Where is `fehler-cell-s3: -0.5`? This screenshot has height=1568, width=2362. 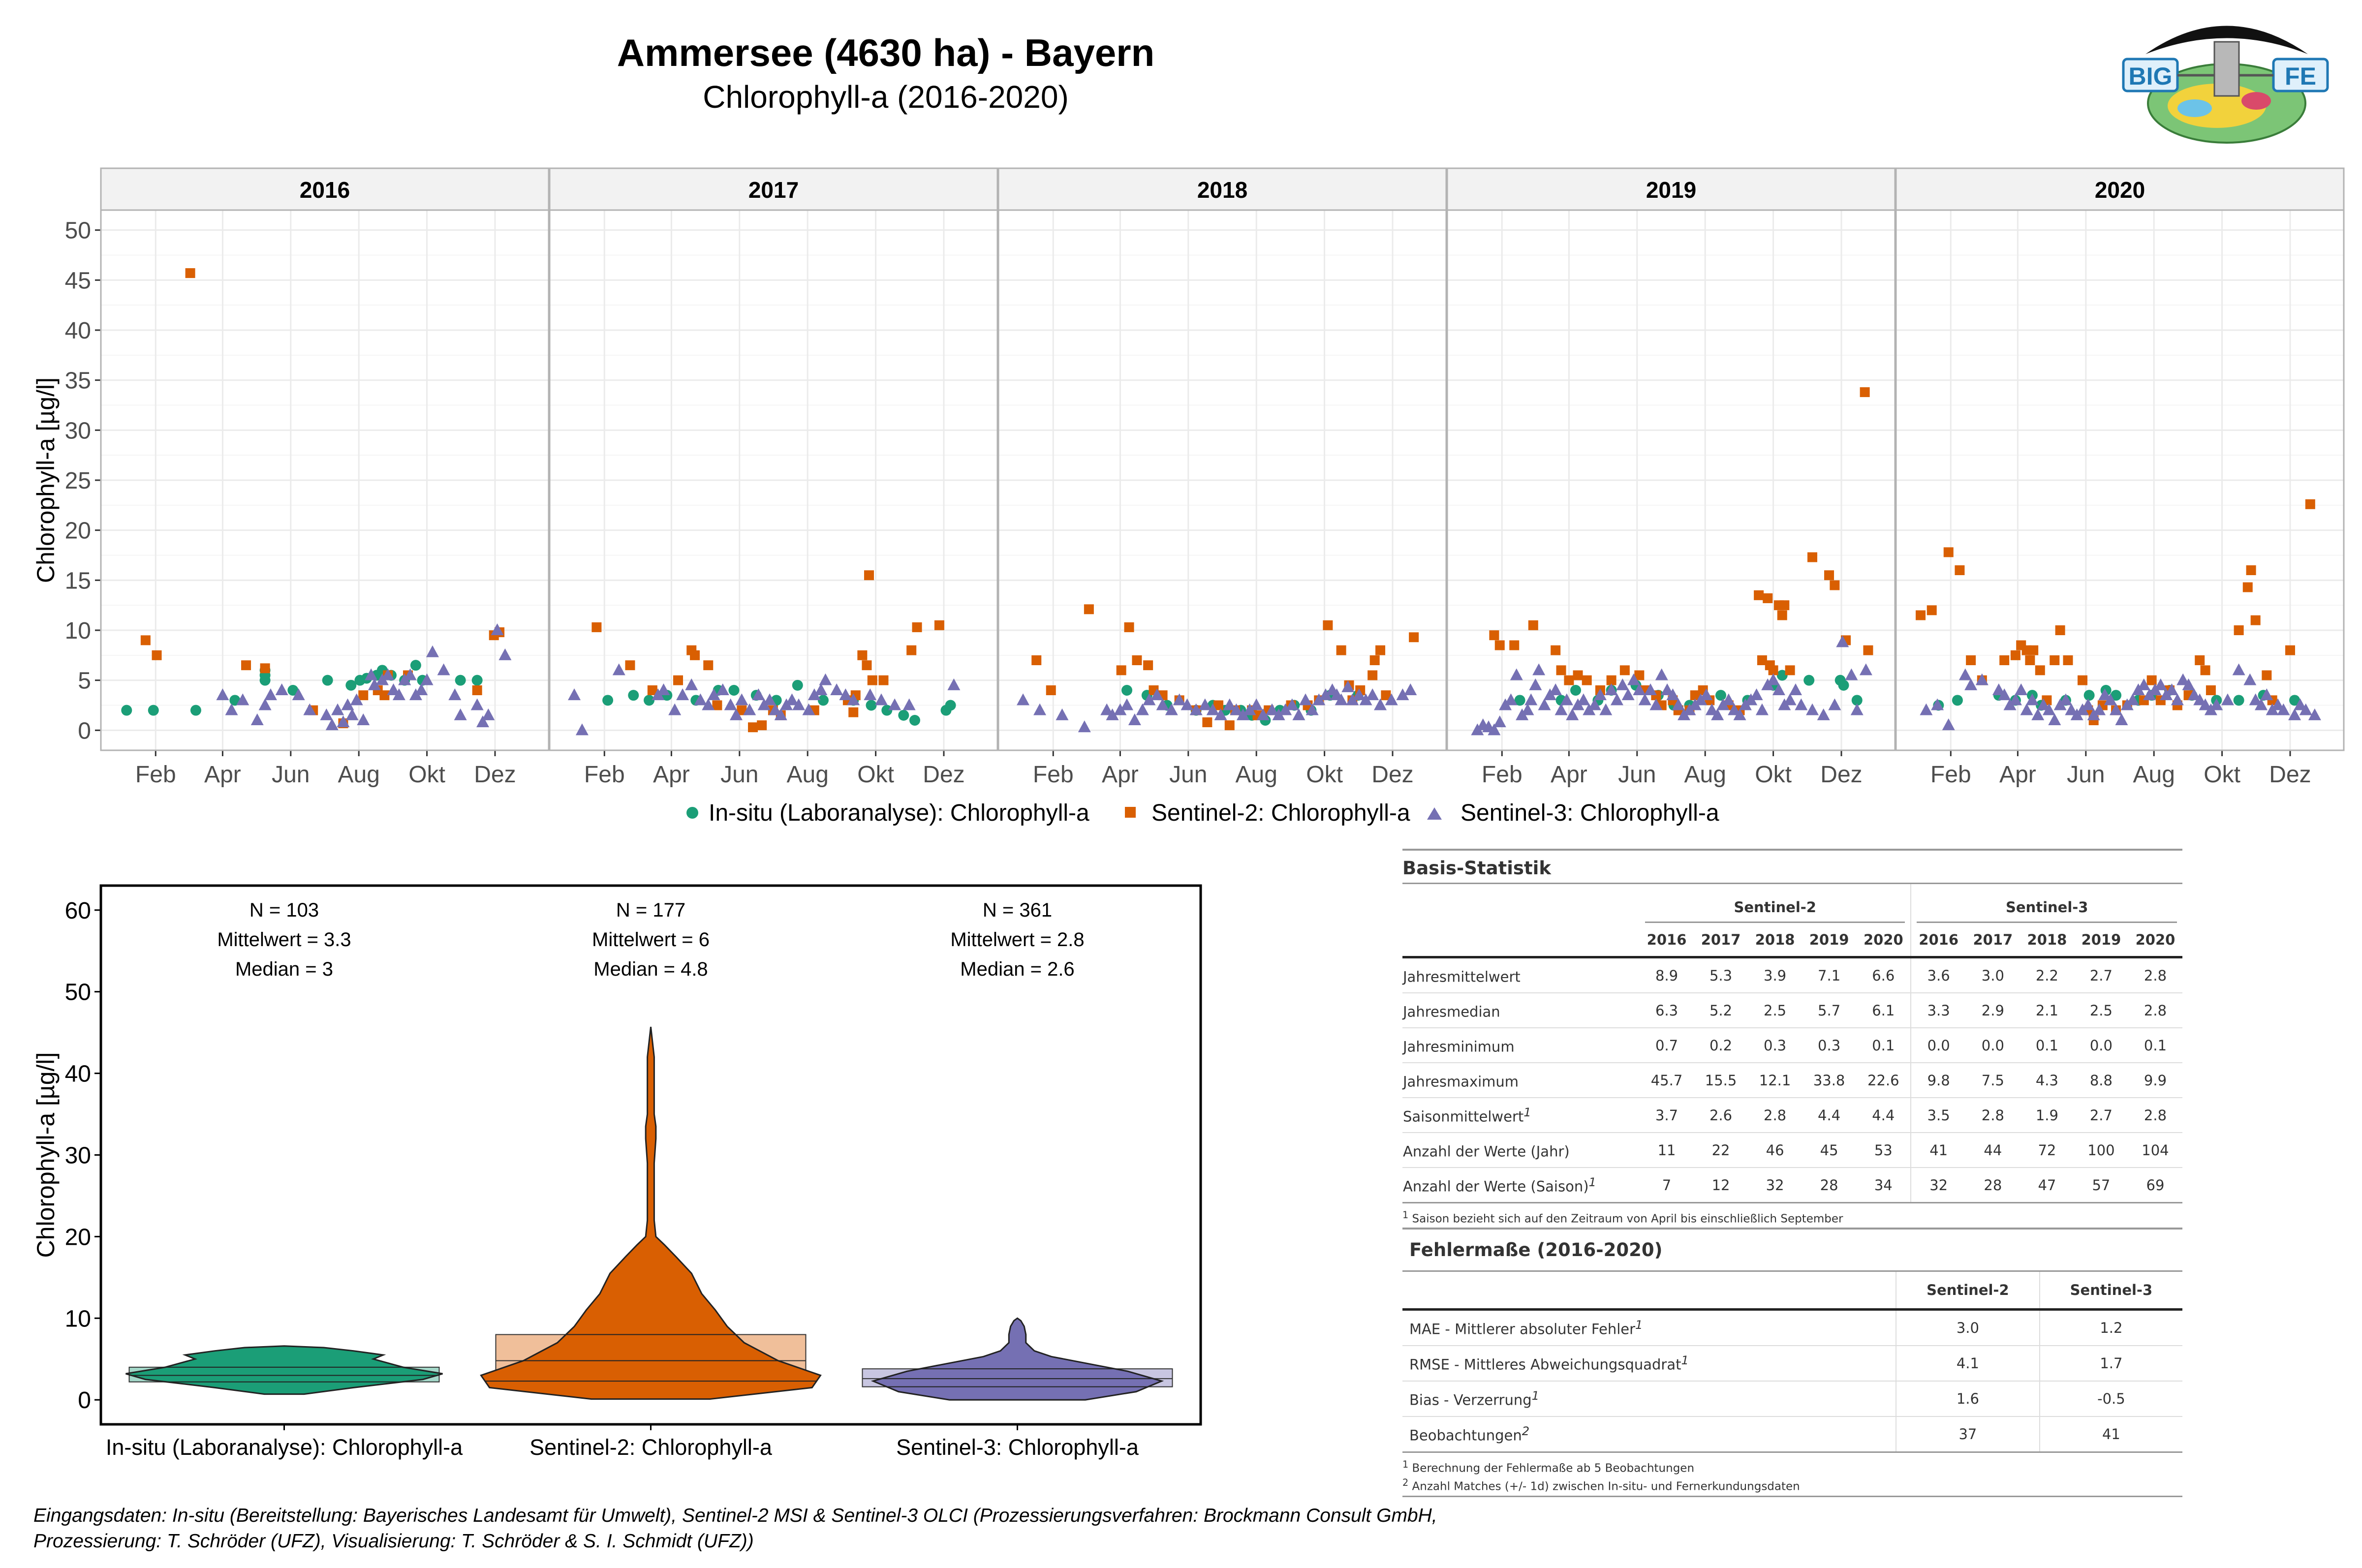
fehler-cell-s3: -0.5 is located at coordinates (2110, 1399).